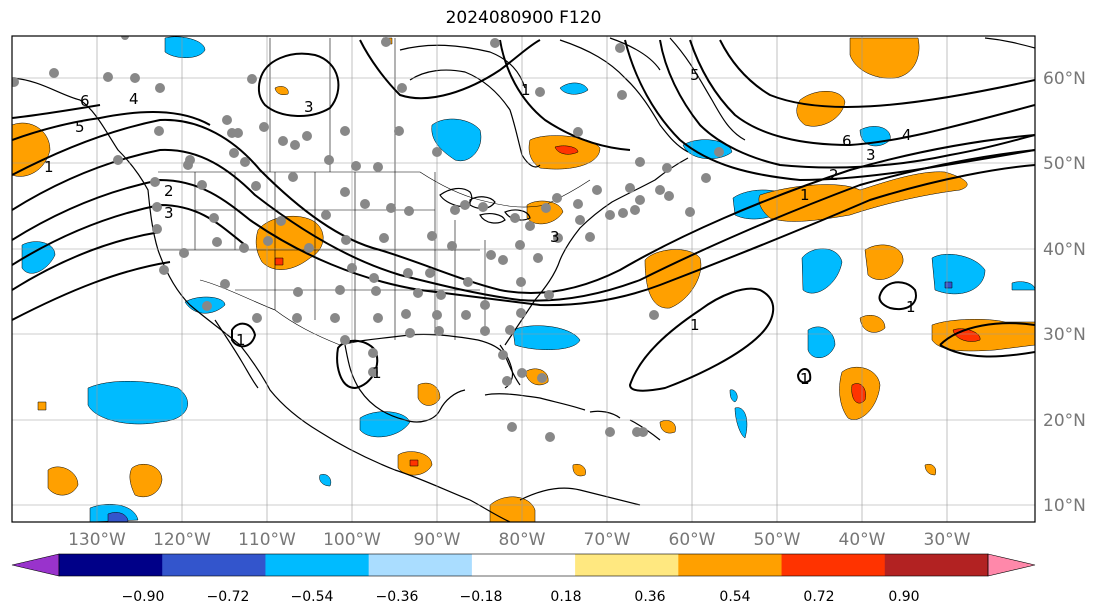  I want to click on colorbar-frame, so click(523, 565).